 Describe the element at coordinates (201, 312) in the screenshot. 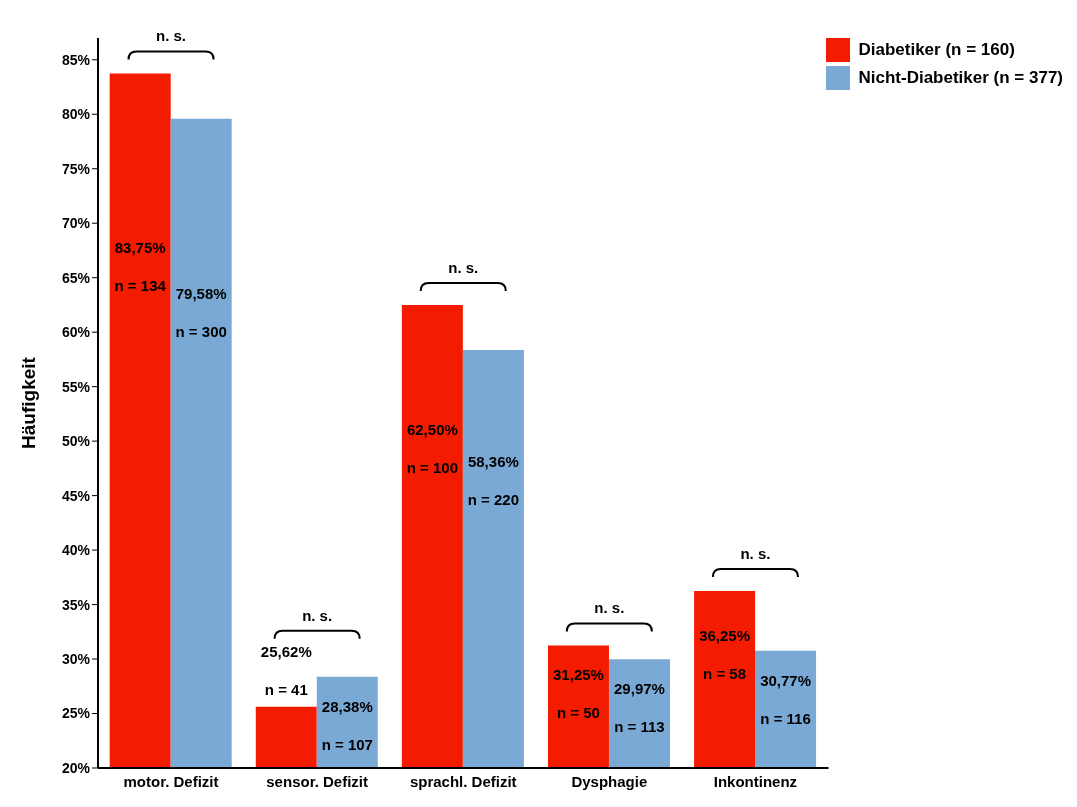

I see `text: 79,58% n = 300` at that location.